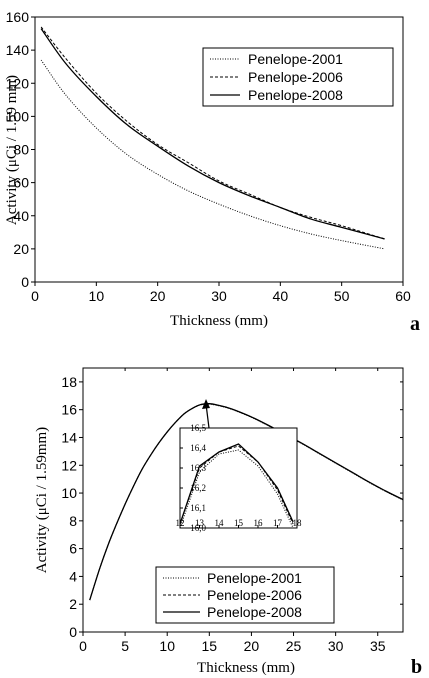 The image size is (429, 678). What do you see at coordinates (415, 324) in the screenshot?
I see `panel-a-letter: a` at bounding box center [415, 324].